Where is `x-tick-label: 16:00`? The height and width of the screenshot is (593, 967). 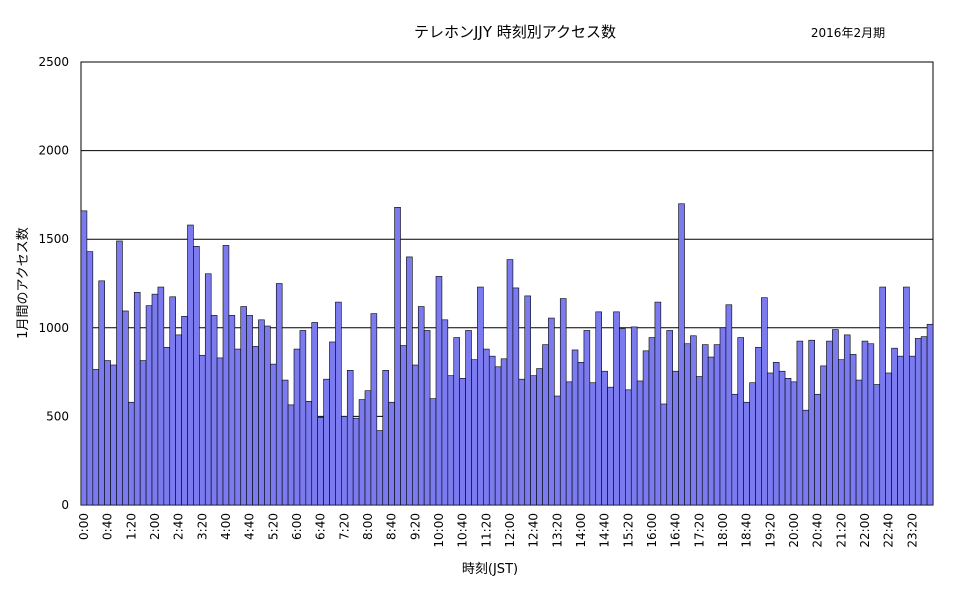 x-tick-label: 16:00 is located at coordinates (652, 530).